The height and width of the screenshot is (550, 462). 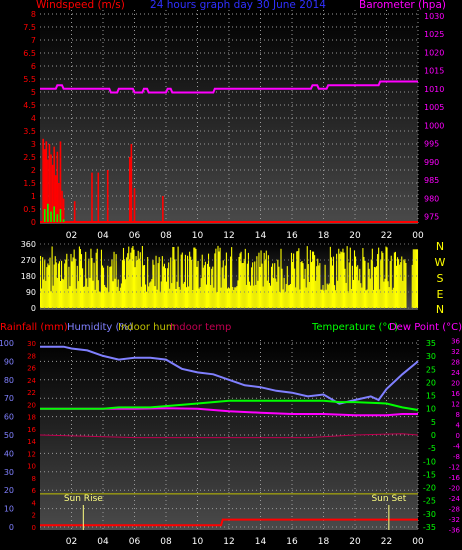 I want to click on temperature-axis: -35 -30 -25 -20 -15 -10 -5 0 5 10 15 20 25 30 35, so click(x=429, y=435).